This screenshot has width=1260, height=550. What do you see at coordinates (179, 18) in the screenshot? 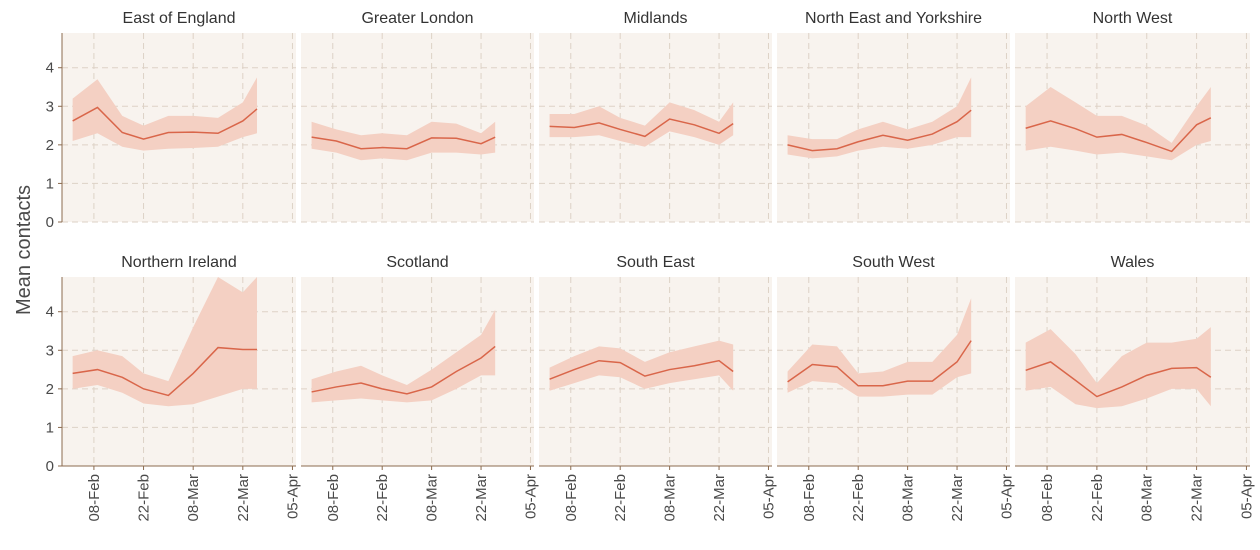
I see `panel-title: East of England` at bounding box center [179, 18].